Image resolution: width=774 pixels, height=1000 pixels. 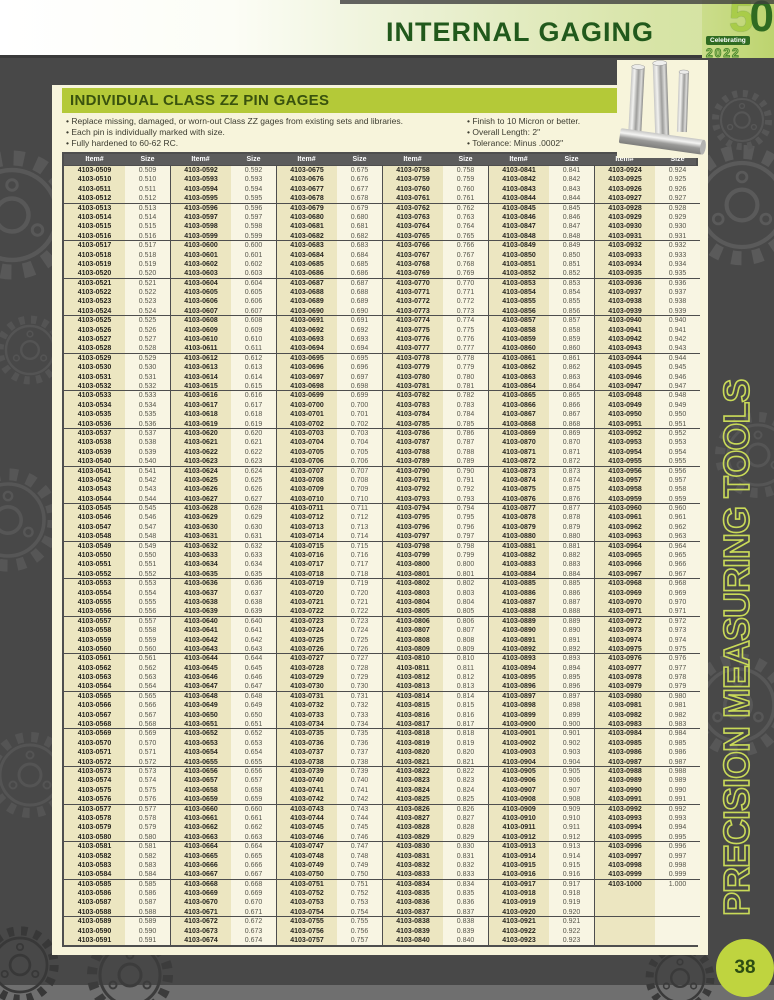 What do you see at coordinates (147, 171) in the screenshot?
I see `size-cell: 0.509` at bounding box center [147, 171].